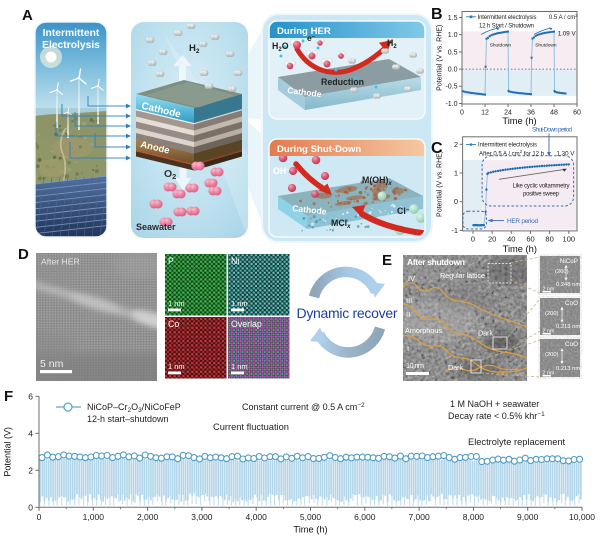  I want to click on svg-text: After 0.5 A / cm2 for 12 h, so click(511, 153).